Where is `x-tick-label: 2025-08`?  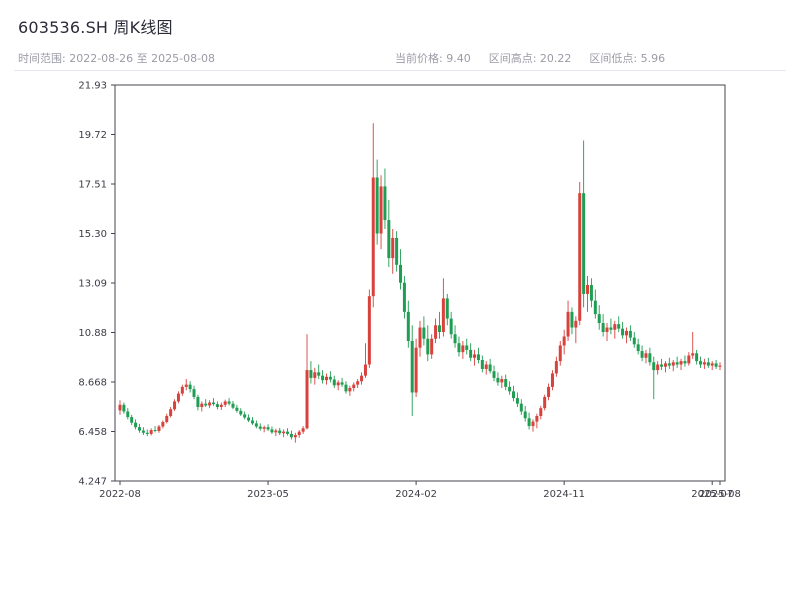
x-tick-label: 2025-08 is located at coordinates (720, 494).